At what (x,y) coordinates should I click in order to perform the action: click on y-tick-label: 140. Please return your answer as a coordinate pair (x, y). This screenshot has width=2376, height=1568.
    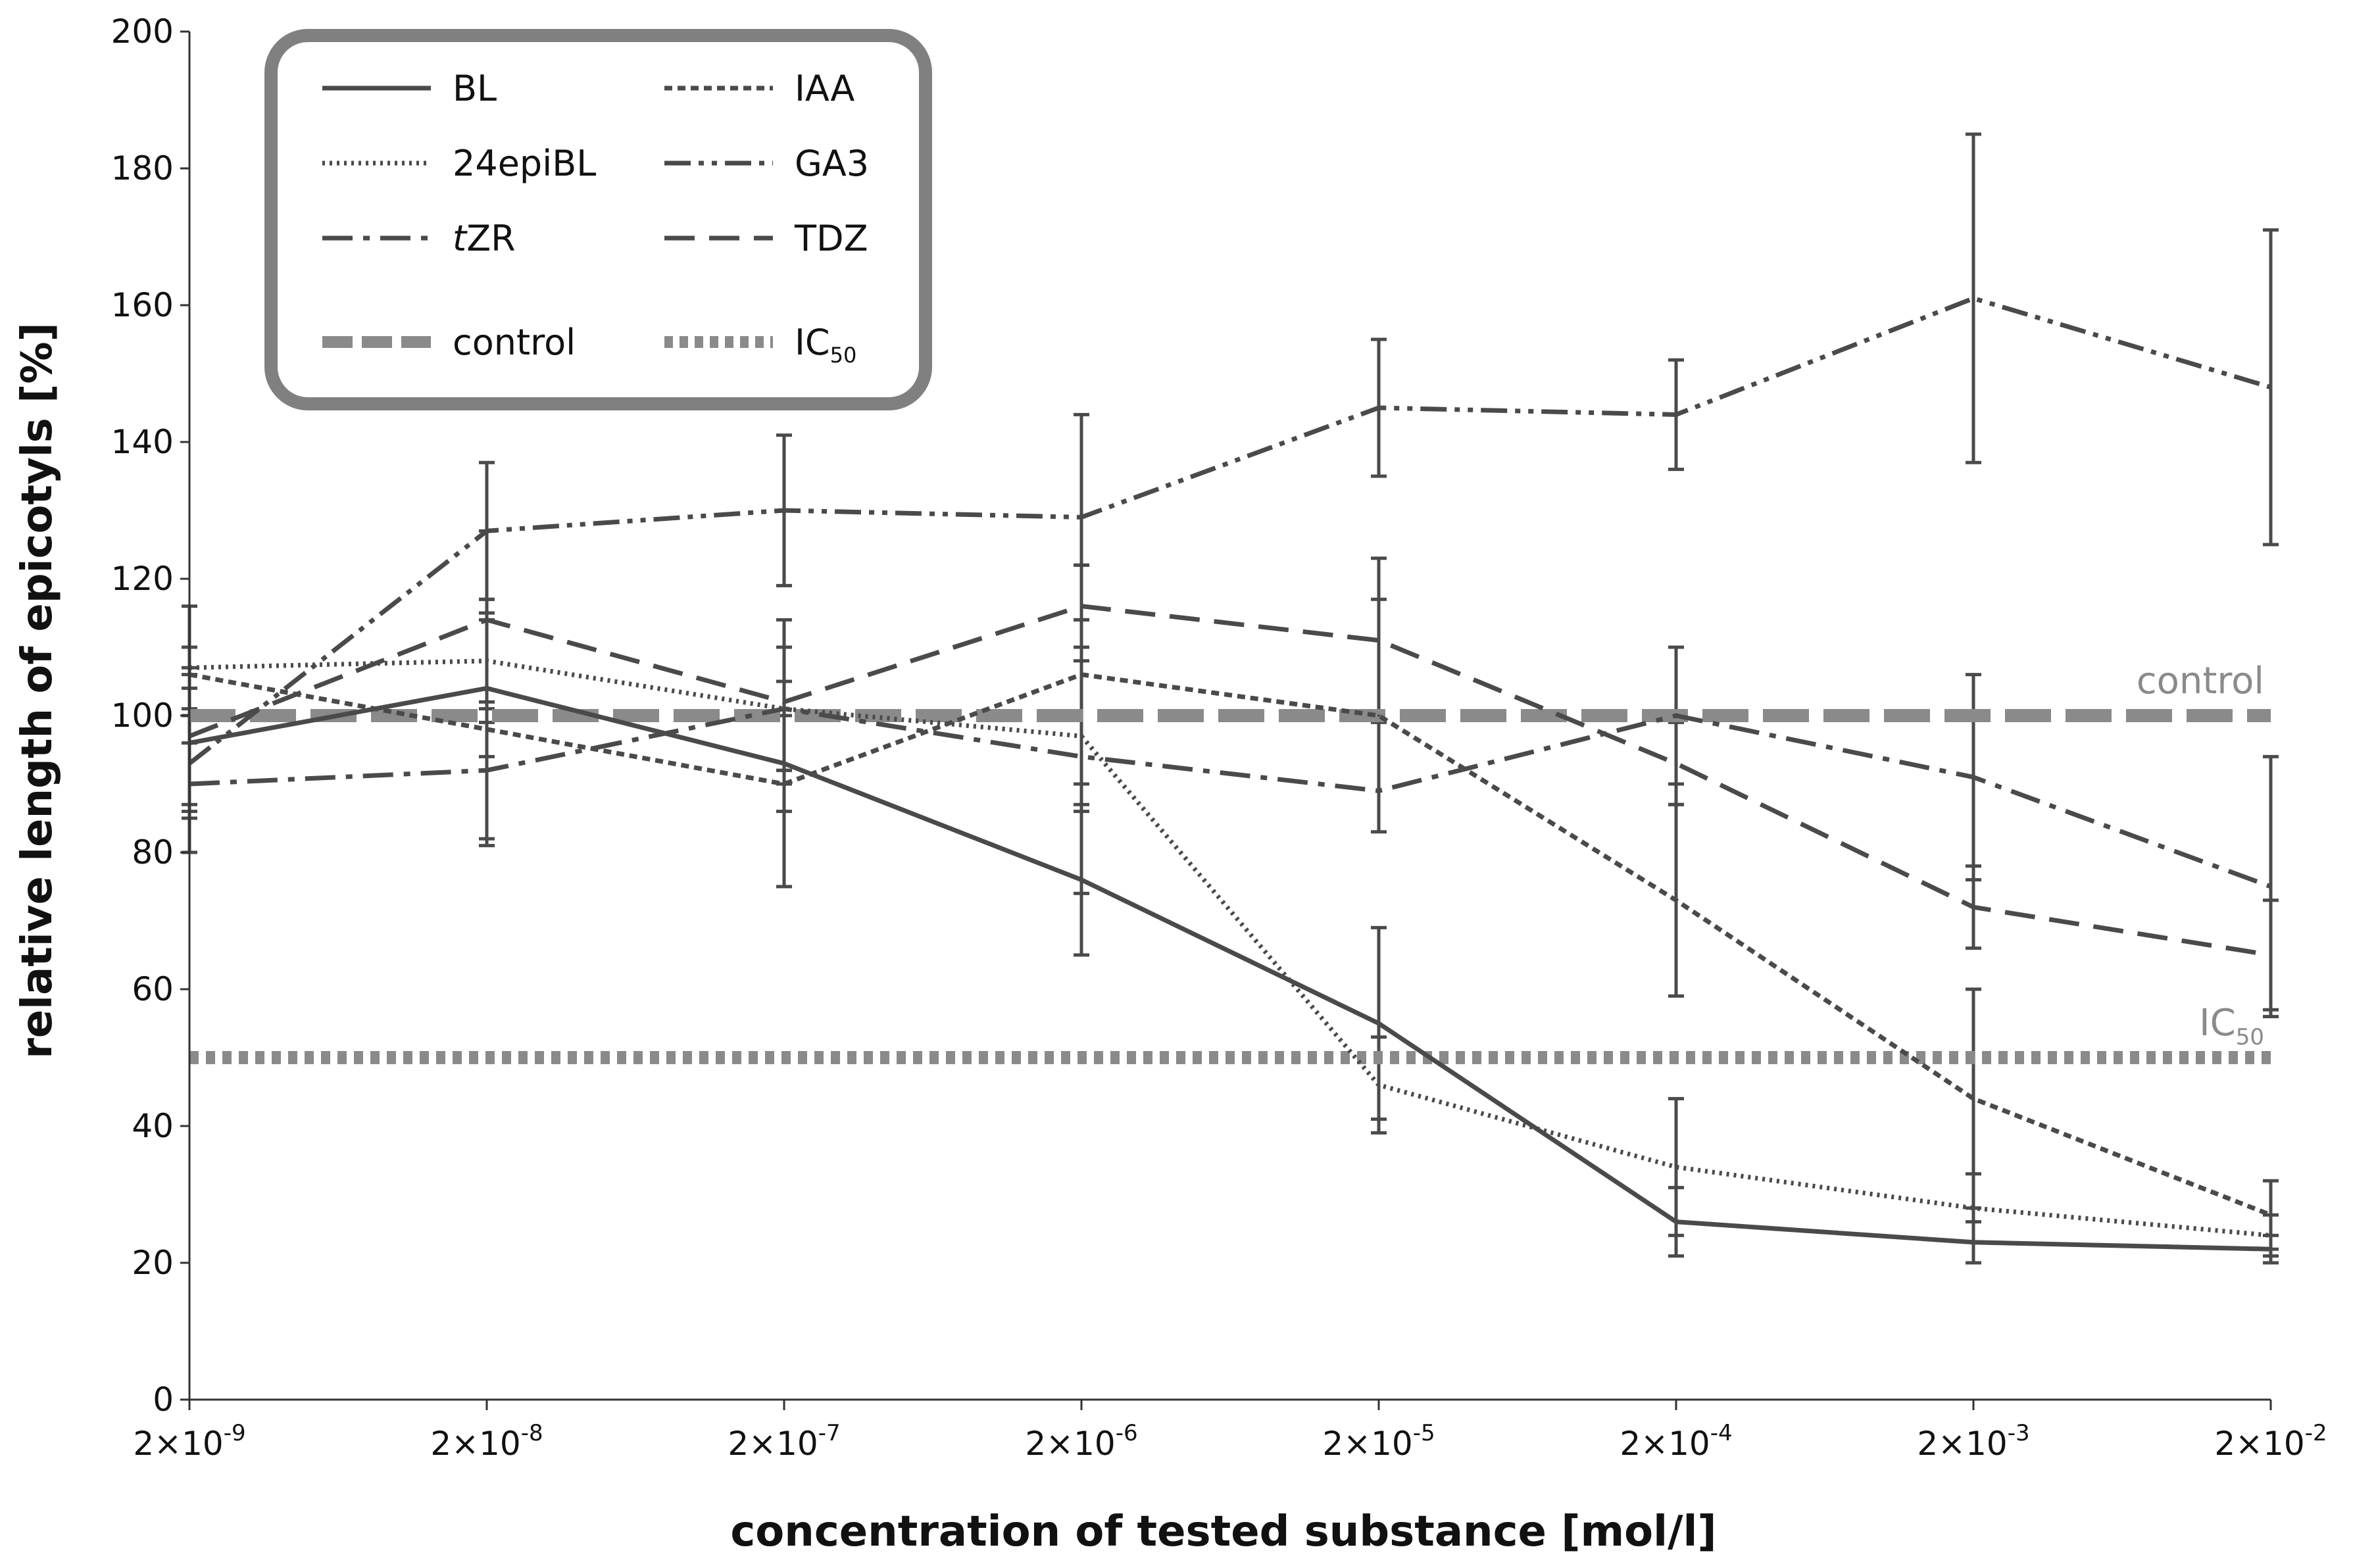
    Looking at the image, I should click on (142, 442).